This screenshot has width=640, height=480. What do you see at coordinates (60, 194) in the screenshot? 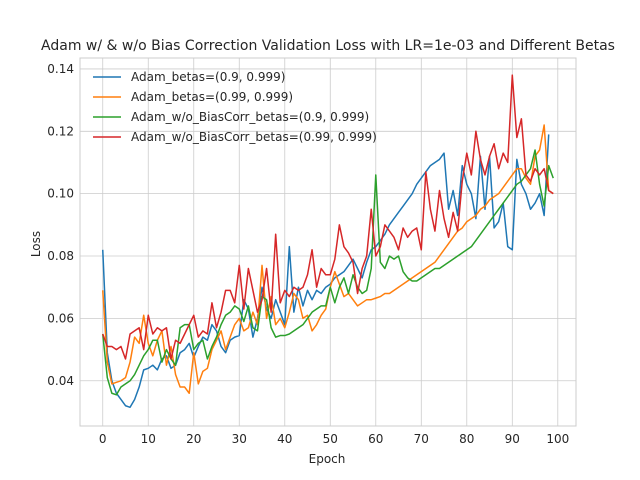
I see `y-tick-label: 0.10` at bounding box center [60, 194].